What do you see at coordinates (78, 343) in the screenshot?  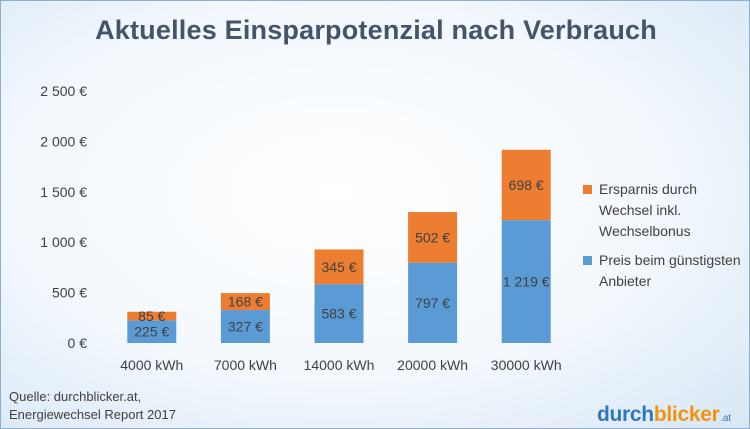 I see `y-tick-label: 0 €` at bounding box center [78, 343].